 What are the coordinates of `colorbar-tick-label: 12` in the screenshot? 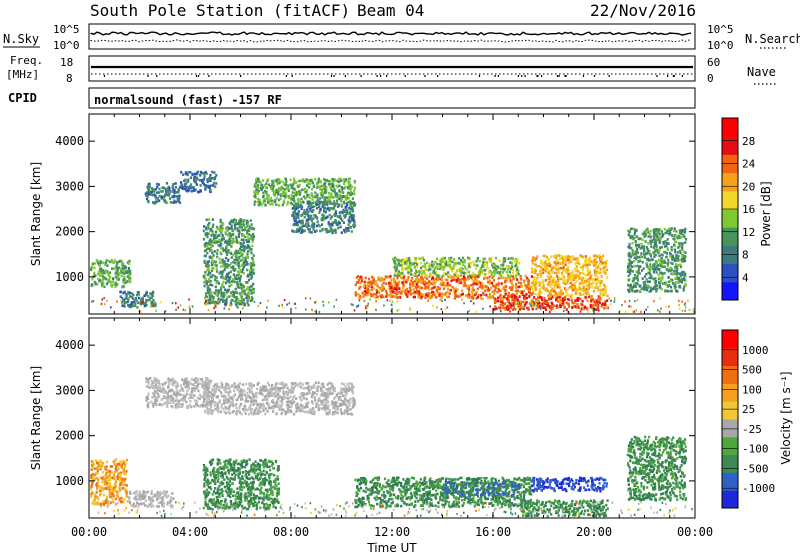 It's located at (748, 232).